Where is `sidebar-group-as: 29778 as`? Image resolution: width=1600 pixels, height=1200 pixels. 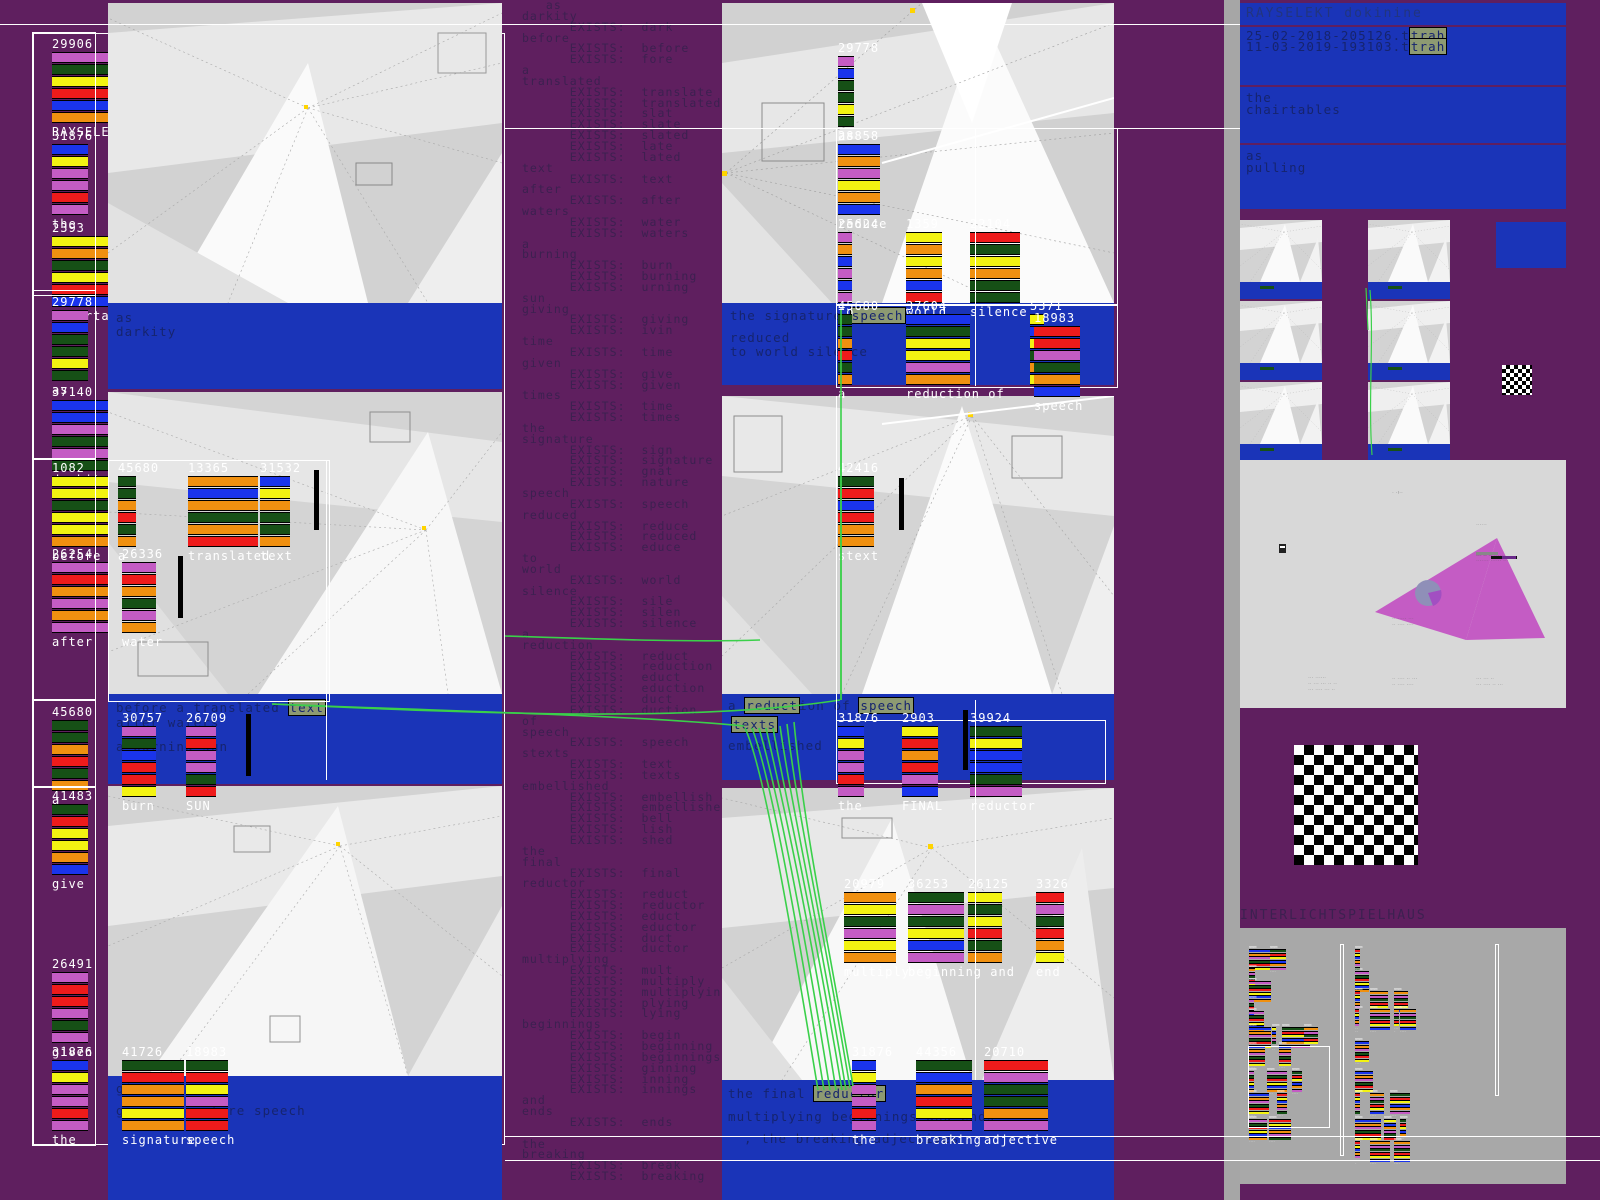
sidebar-group-as: 29778 as is located at coordinates (72, 346).